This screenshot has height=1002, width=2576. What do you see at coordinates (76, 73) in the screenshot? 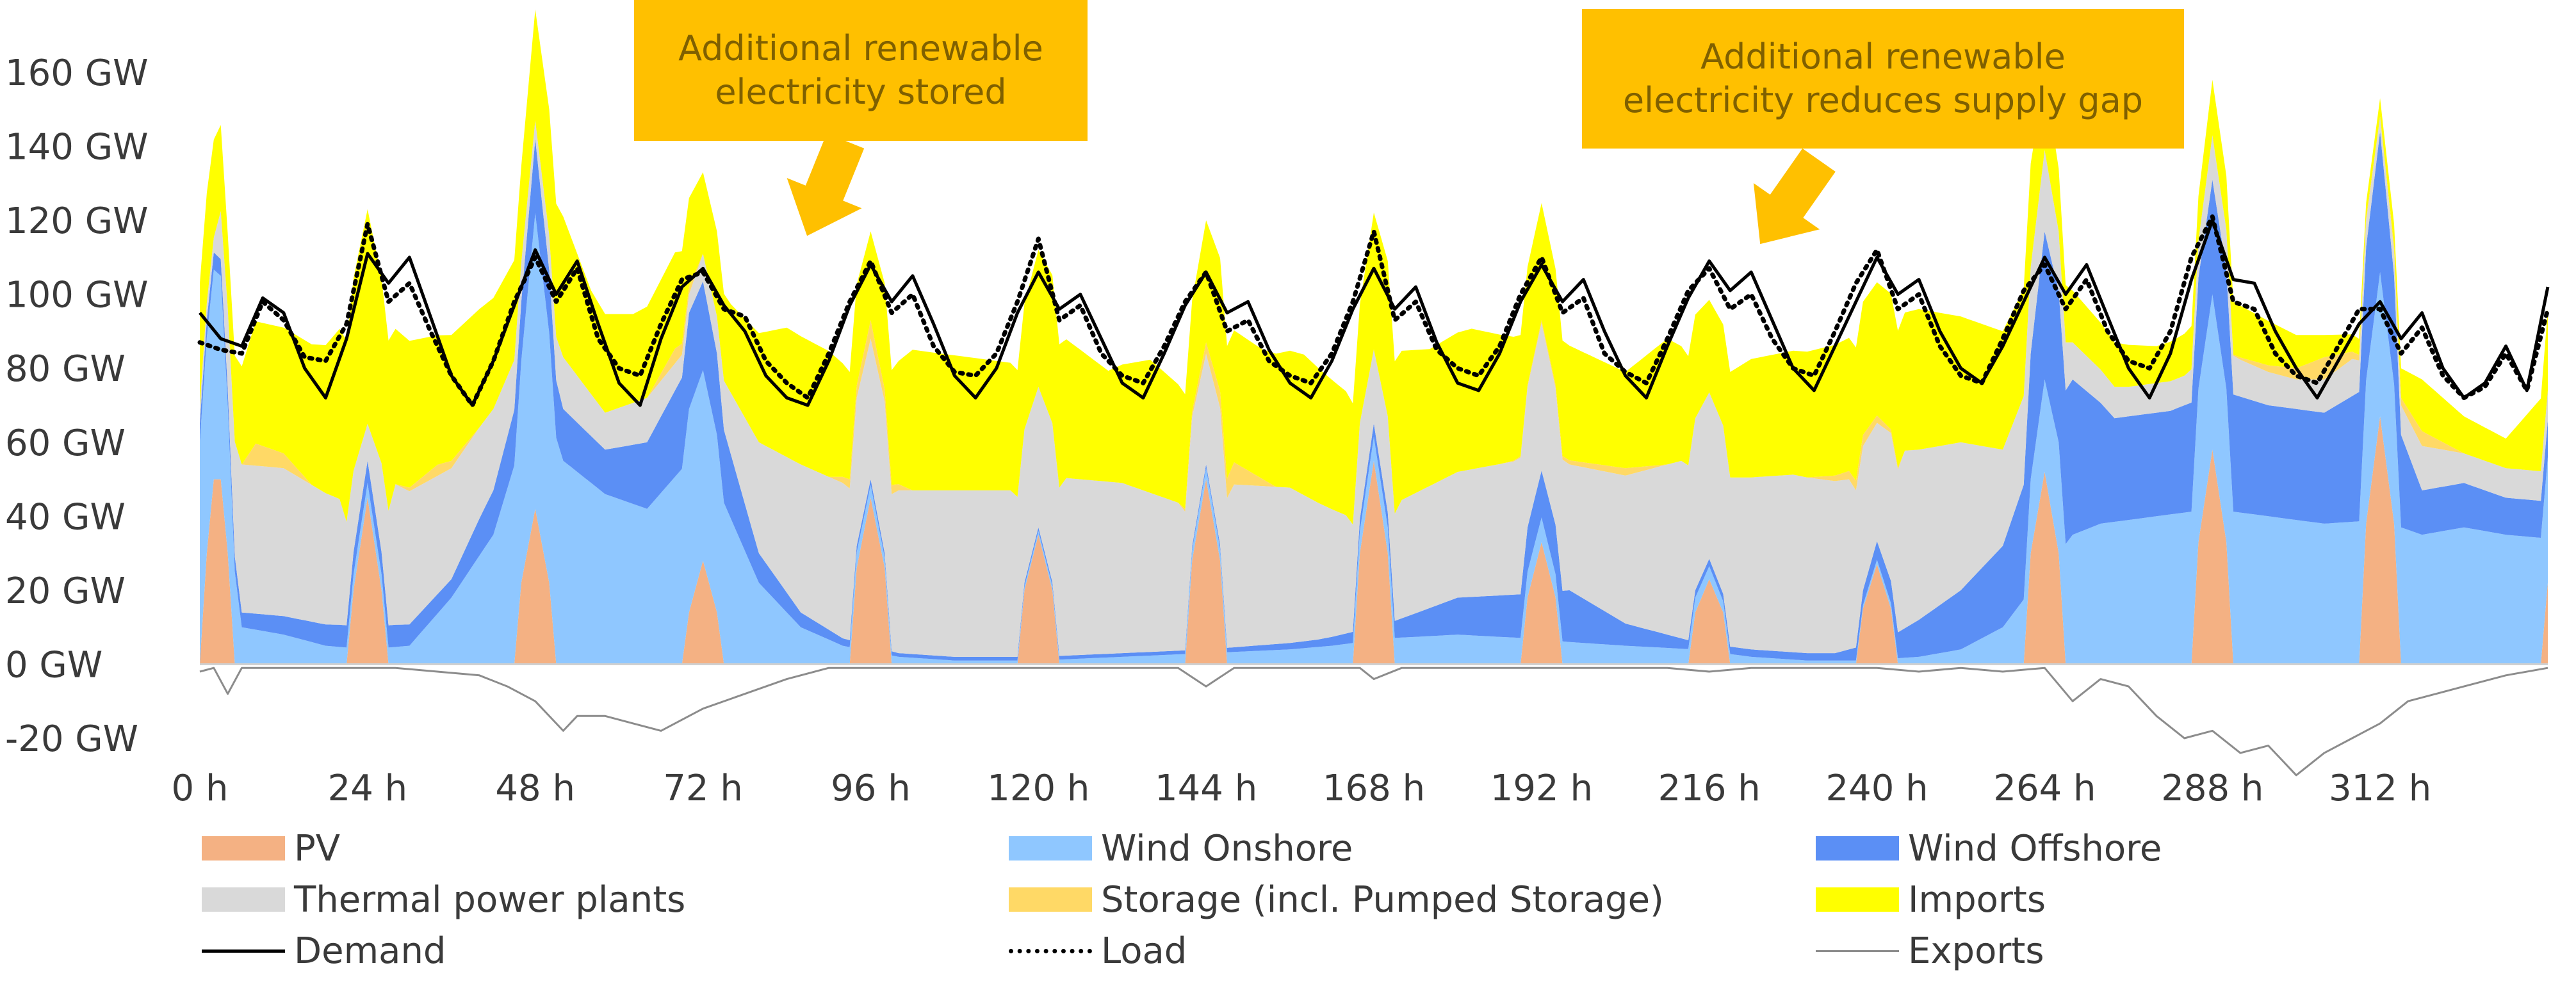
I see `y-tick-label: 160 GW` at bounding box center [76, 73].